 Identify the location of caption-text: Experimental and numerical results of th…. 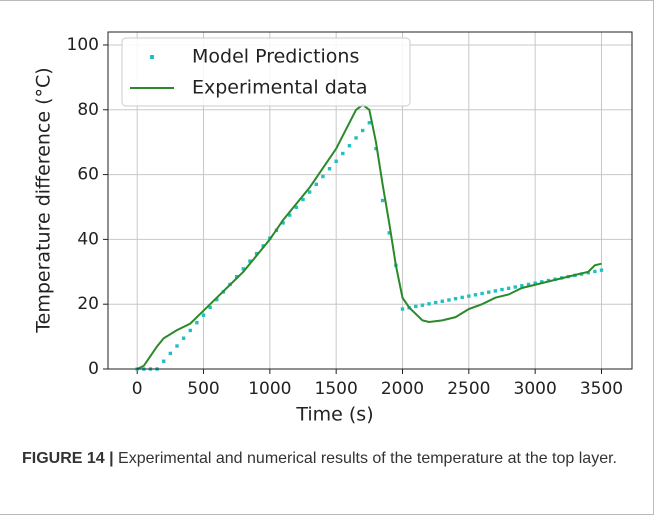
(365, 458).